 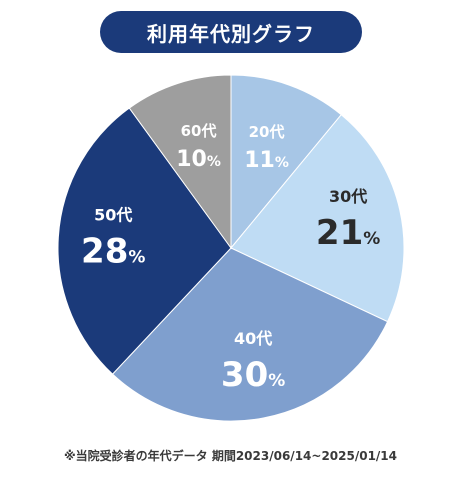 What do you see at coordinates (113, 252) in the screenshot?
I see `slice-value-50代: 28%` at bounding box center [113, 252].